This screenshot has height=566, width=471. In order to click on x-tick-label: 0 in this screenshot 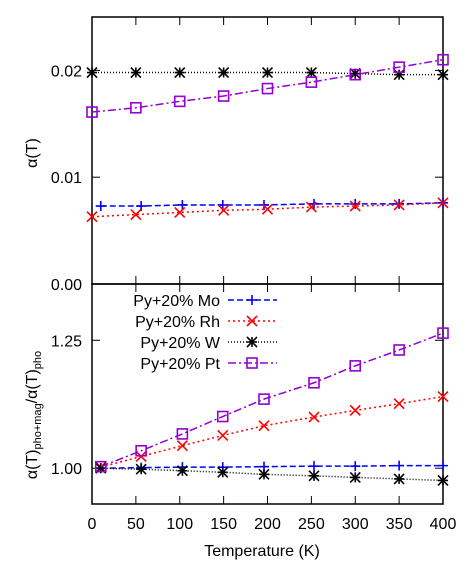, I will do `click(92, 524)`.